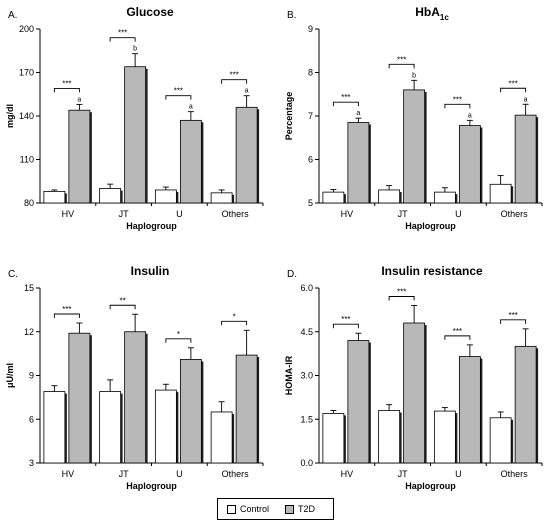 The height and width of the screenshot is (527, 550). What do you see at coordinates (29, 332) in the screenshot?
I see `y-tick-label: 12` at bounding box center [29, 332].